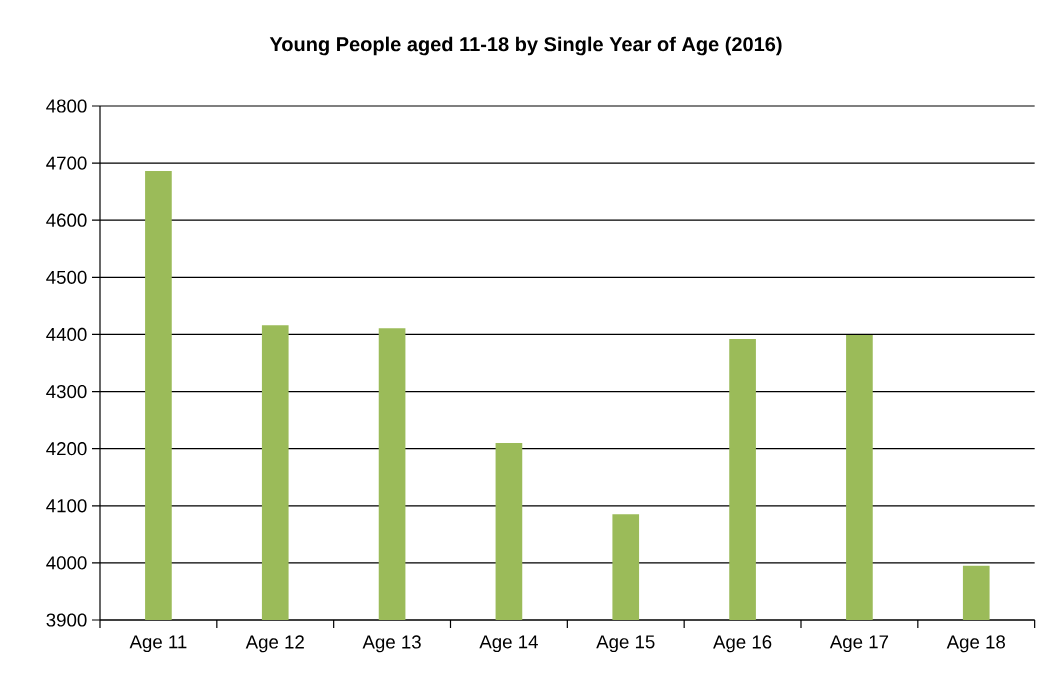  I want to click on x-tick-label: Age 16, so click(742, 644).